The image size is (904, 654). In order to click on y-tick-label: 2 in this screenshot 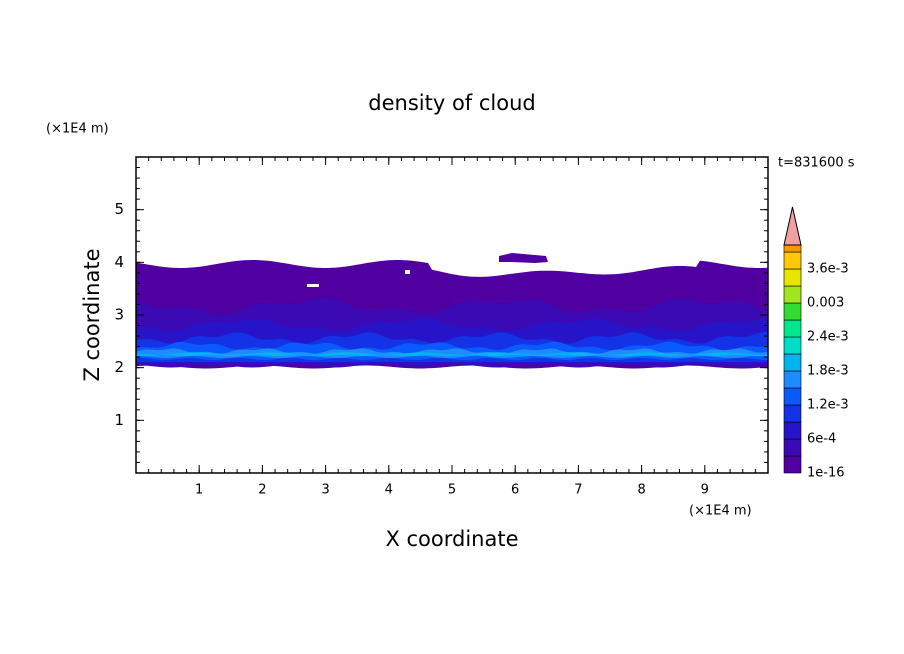, I will do `click(119, 367)`.